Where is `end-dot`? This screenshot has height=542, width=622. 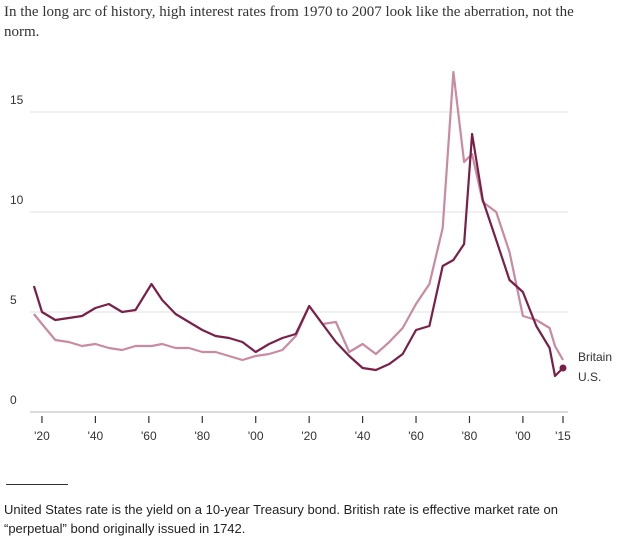 end-dot is located at coordinates (563, 368).